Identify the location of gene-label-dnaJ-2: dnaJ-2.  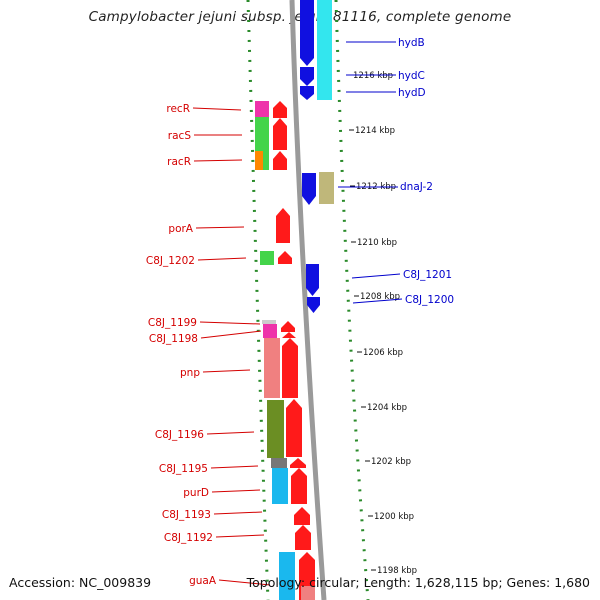
(416, 187).